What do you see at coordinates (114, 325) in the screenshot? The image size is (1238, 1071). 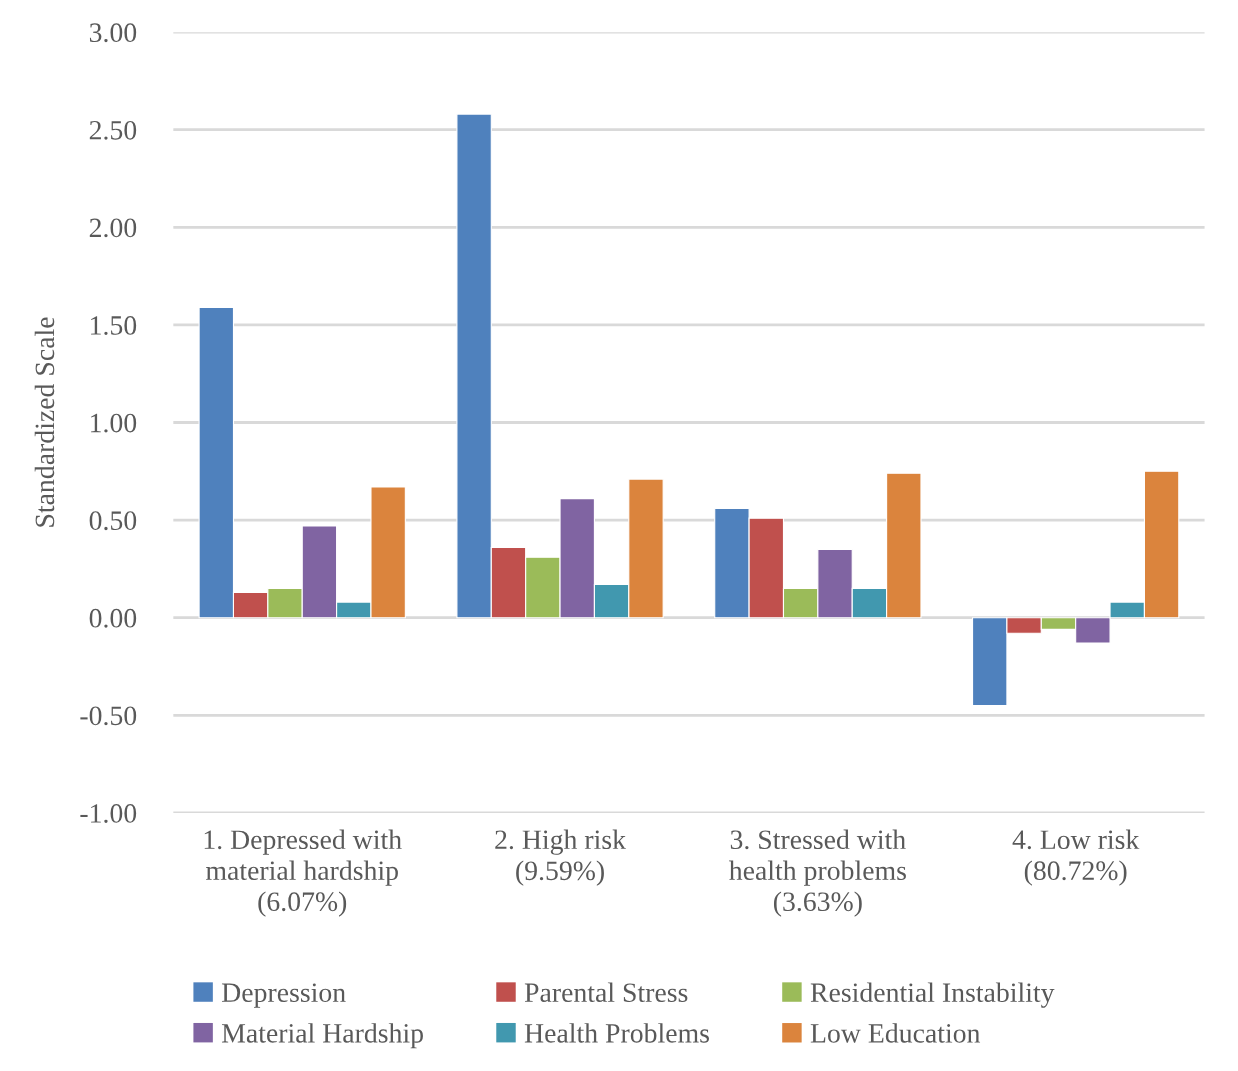 I see `y-tick-label: 1.50` at bounding box center [114, 325].